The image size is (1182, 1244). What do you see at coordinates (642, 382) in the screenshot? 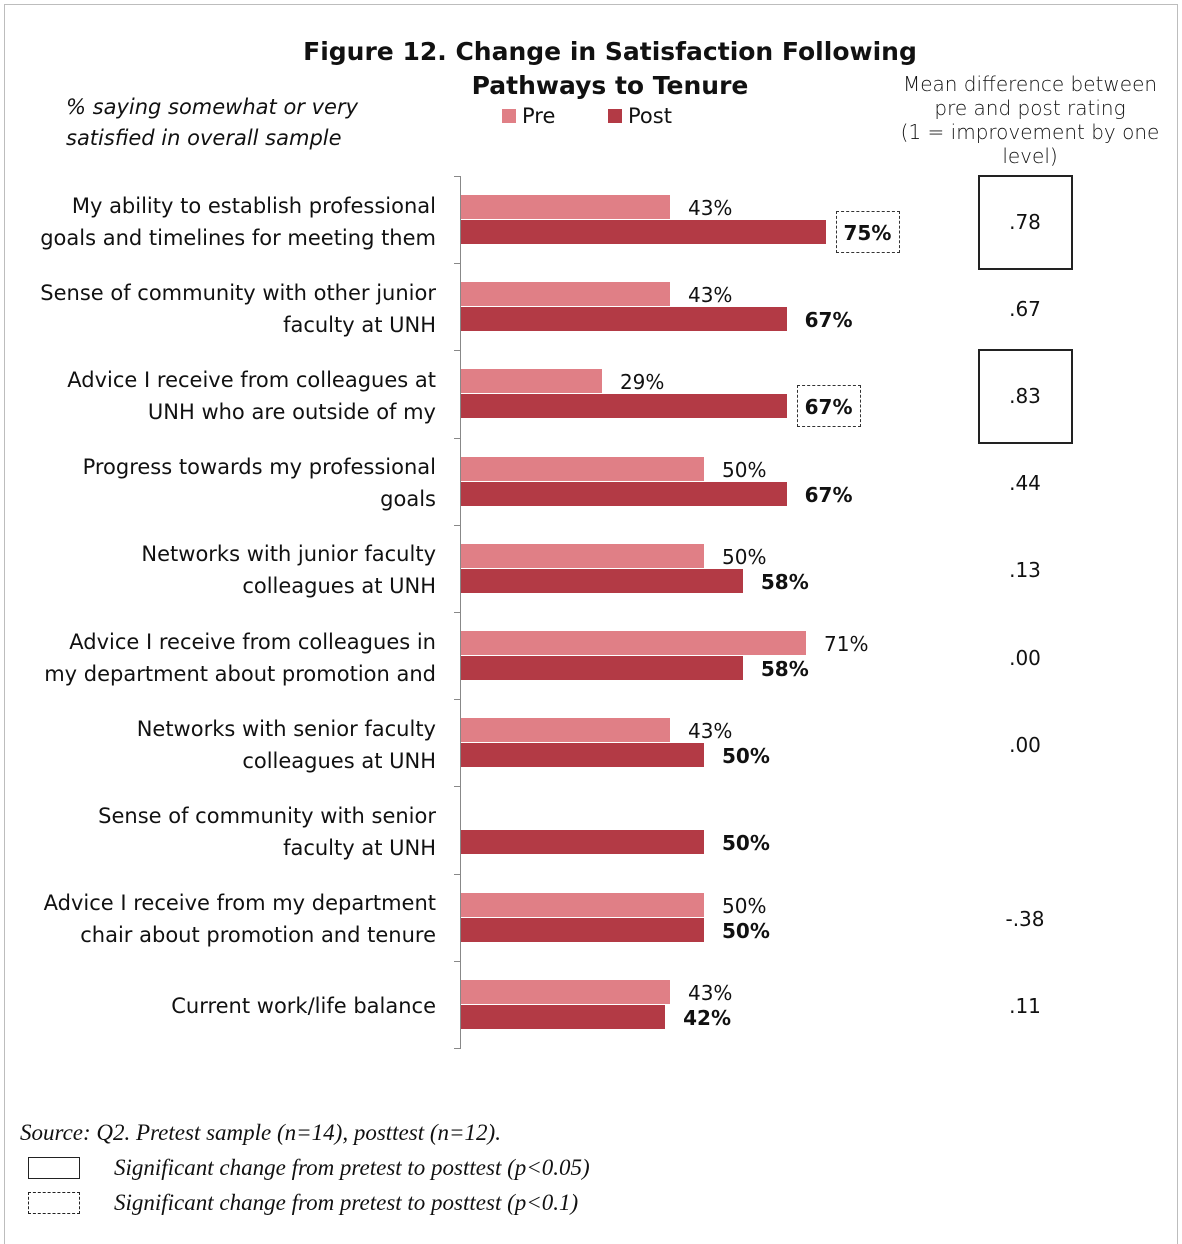
I see `data-label-pre: 29%` at bounding box center [642, 382].